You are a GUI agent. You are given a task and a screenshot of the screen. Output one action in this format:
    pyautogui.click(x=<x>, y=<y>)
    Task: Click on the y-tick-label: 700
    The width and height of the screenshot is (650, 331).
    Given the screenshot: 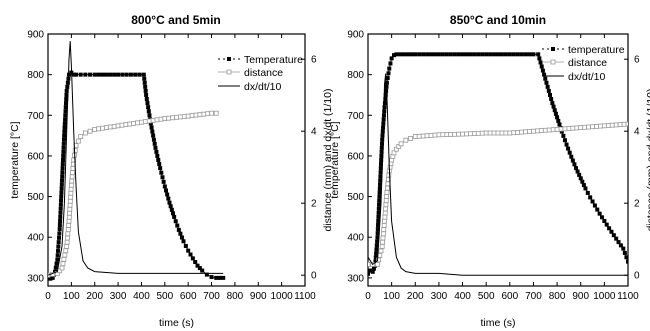 What is the action you would take?
    pyautogui.click(x=355, y=116)
    